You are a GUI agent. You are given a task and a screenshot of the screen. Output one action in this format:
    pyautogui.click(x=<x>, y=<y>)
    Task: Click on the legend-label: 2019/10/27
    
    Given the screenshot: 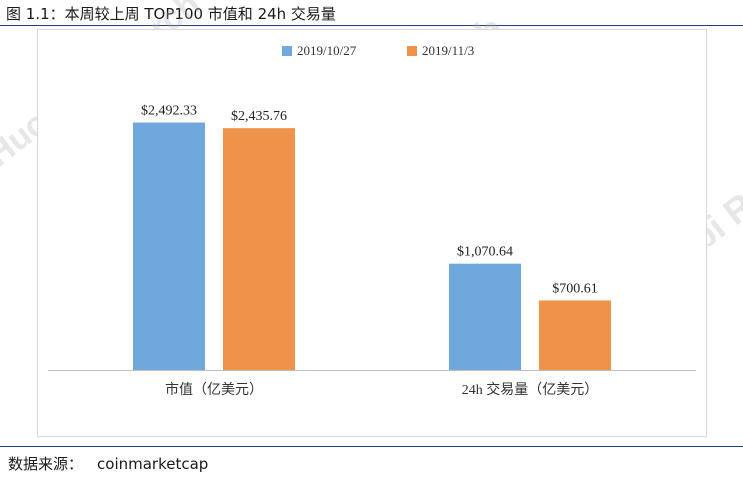 What is the action you would take?
    pyautogui.click(x=327, y=50)
    